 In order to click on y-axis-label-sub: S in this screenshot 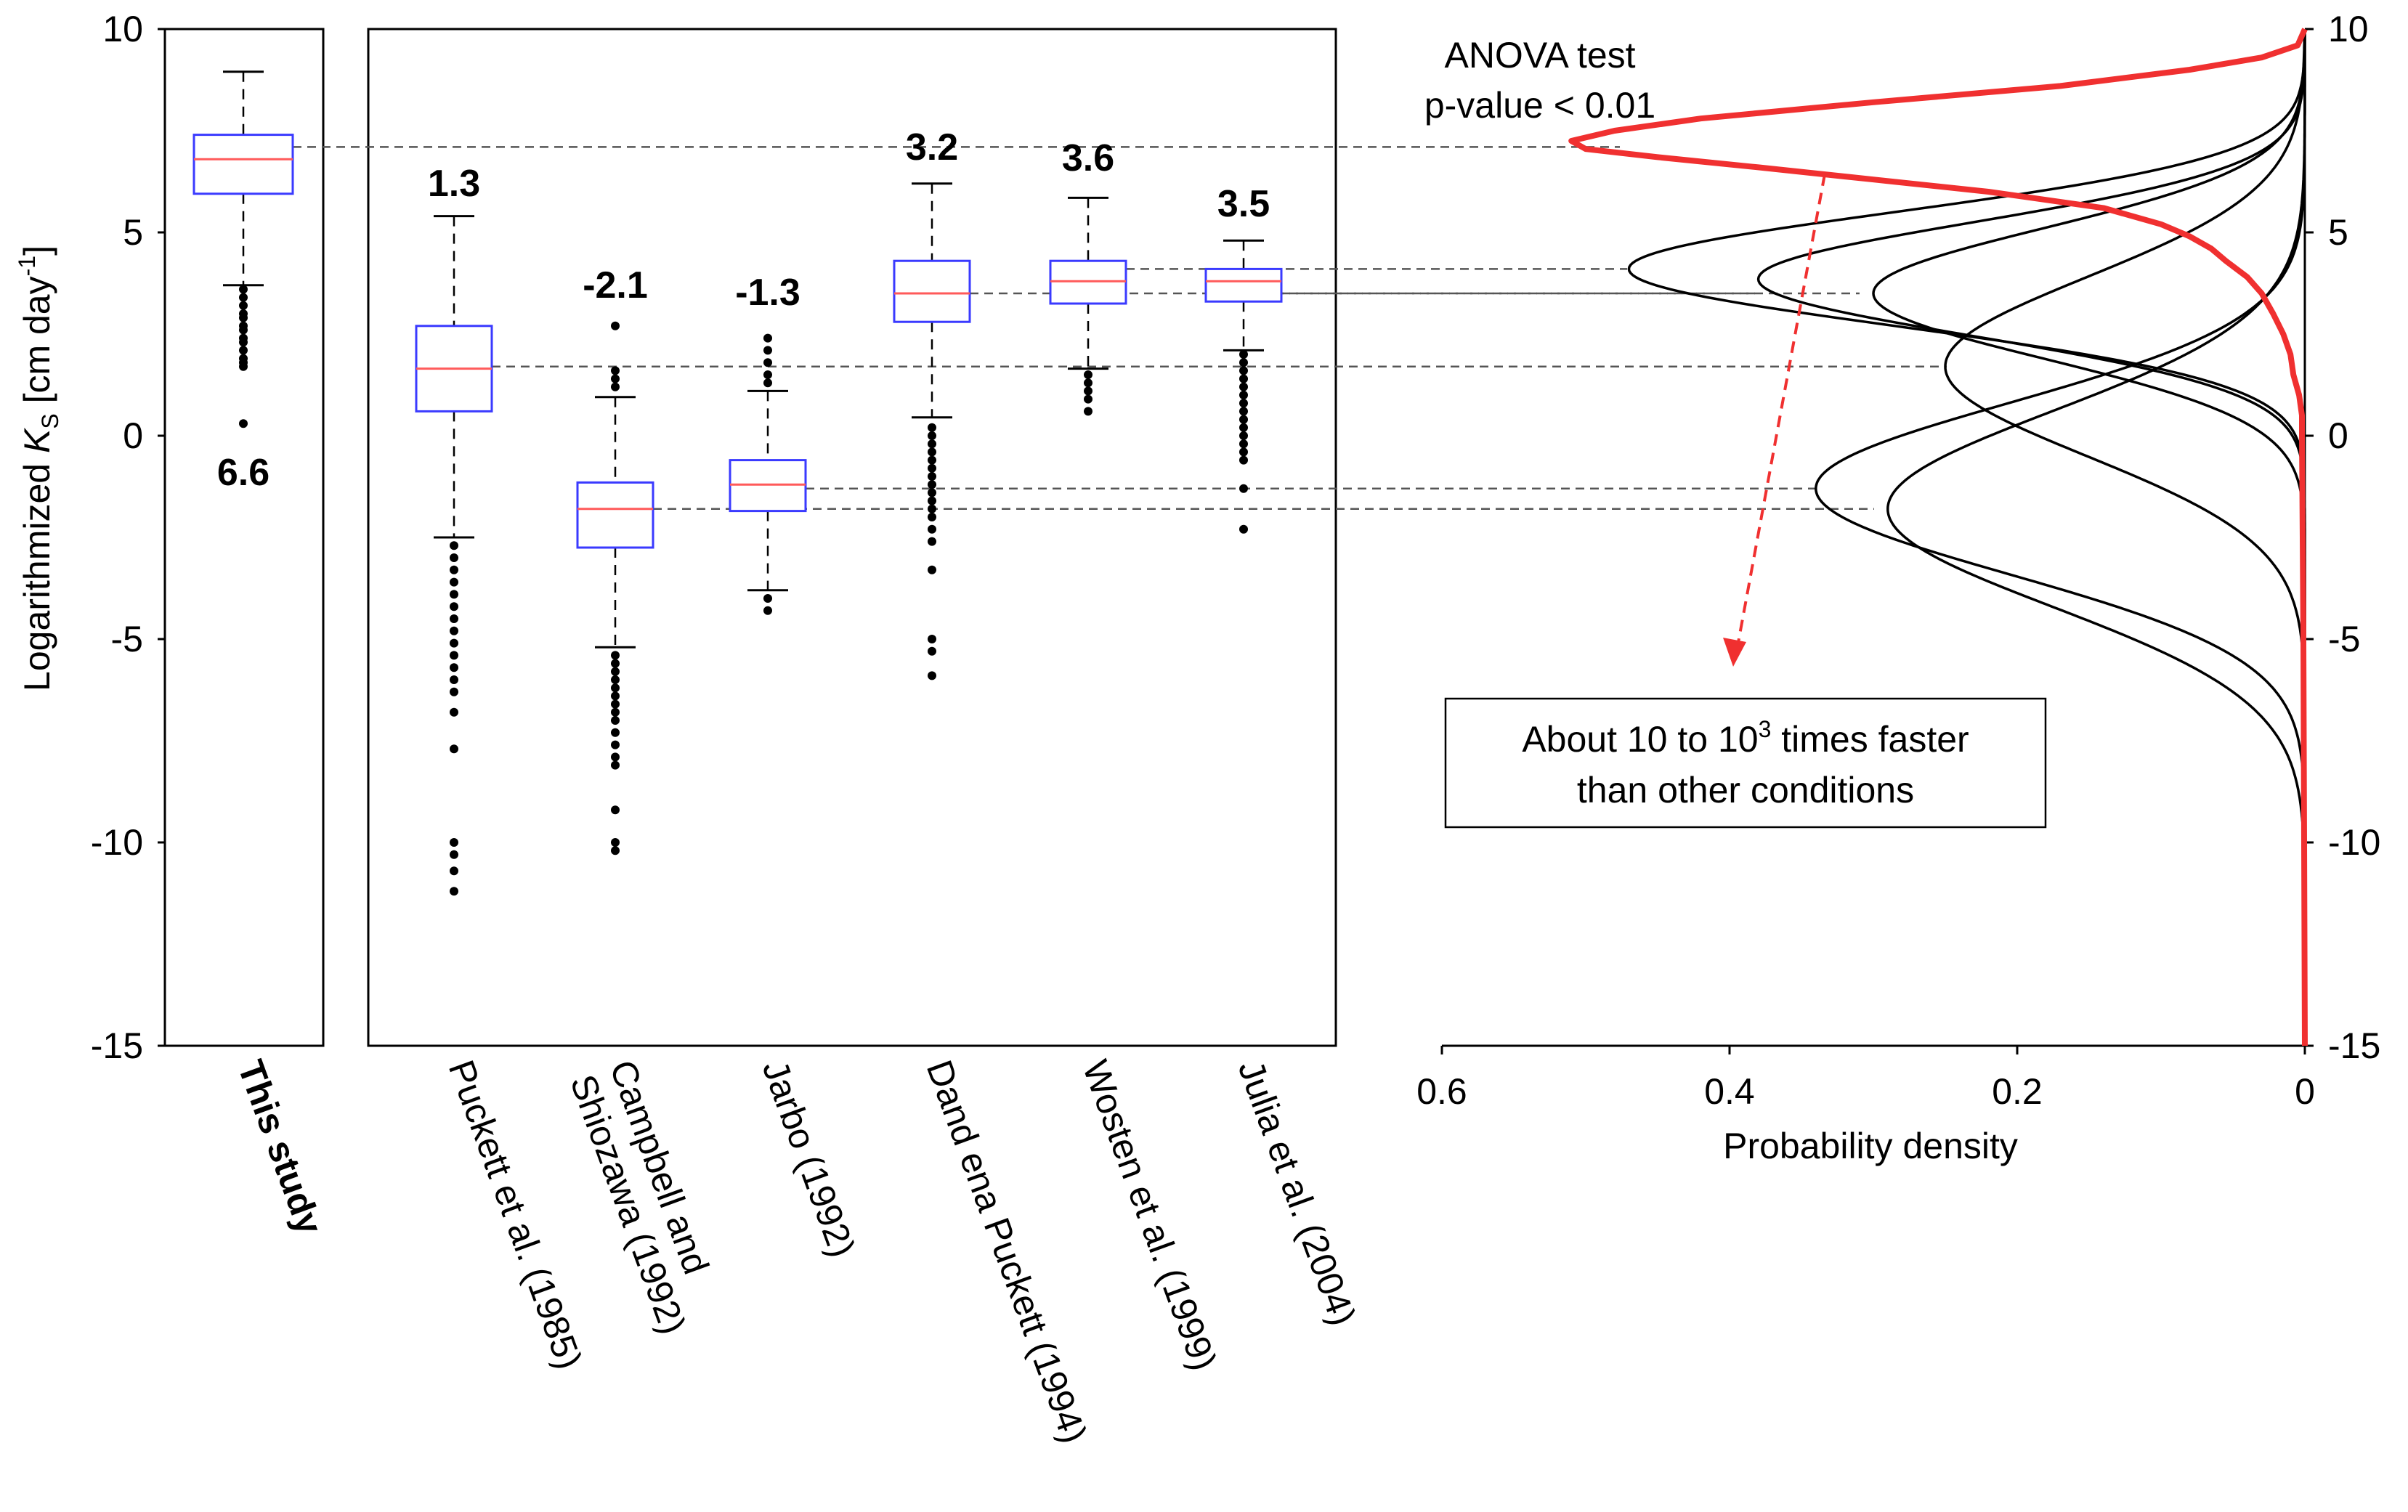, I will do `click(50, 420)`.